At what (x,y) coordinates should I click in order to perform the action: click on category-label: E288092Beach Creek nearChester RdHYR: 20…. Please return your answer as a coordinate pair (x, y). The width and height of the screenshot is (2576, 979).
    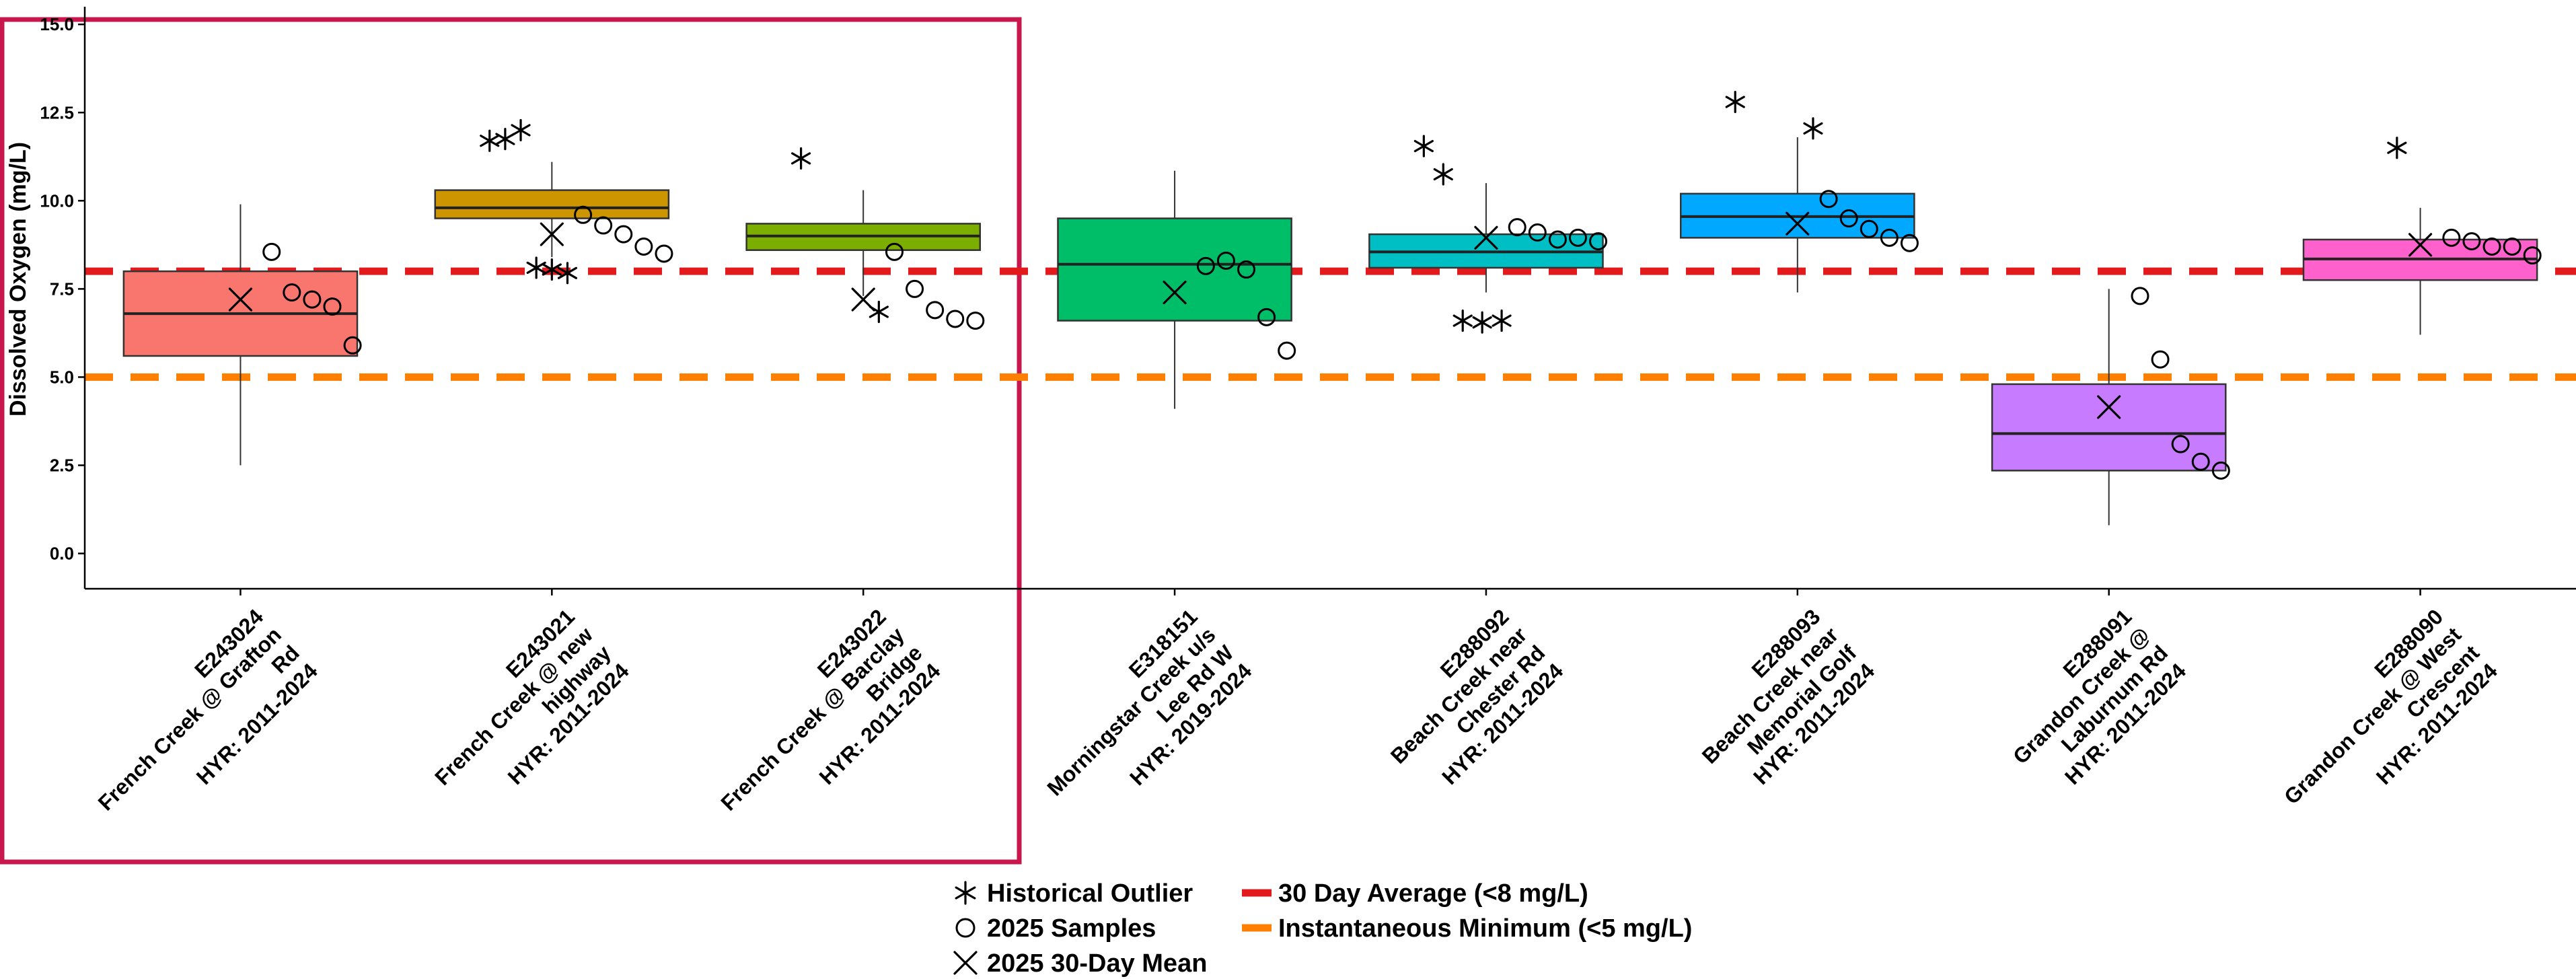
    Looking at the image, I should click on (1468, 704).